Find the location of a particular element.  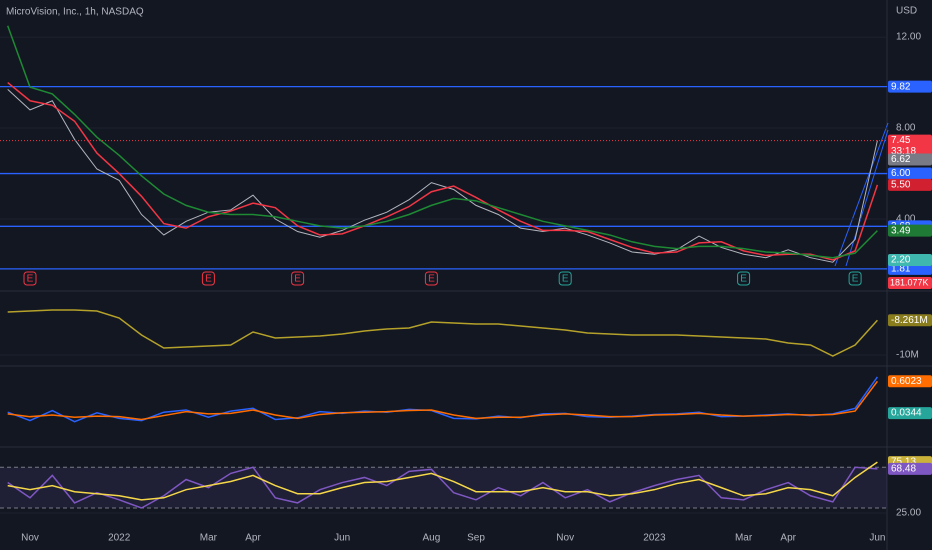

x-tick-label: 2023 is located at coordinates (654, 538).